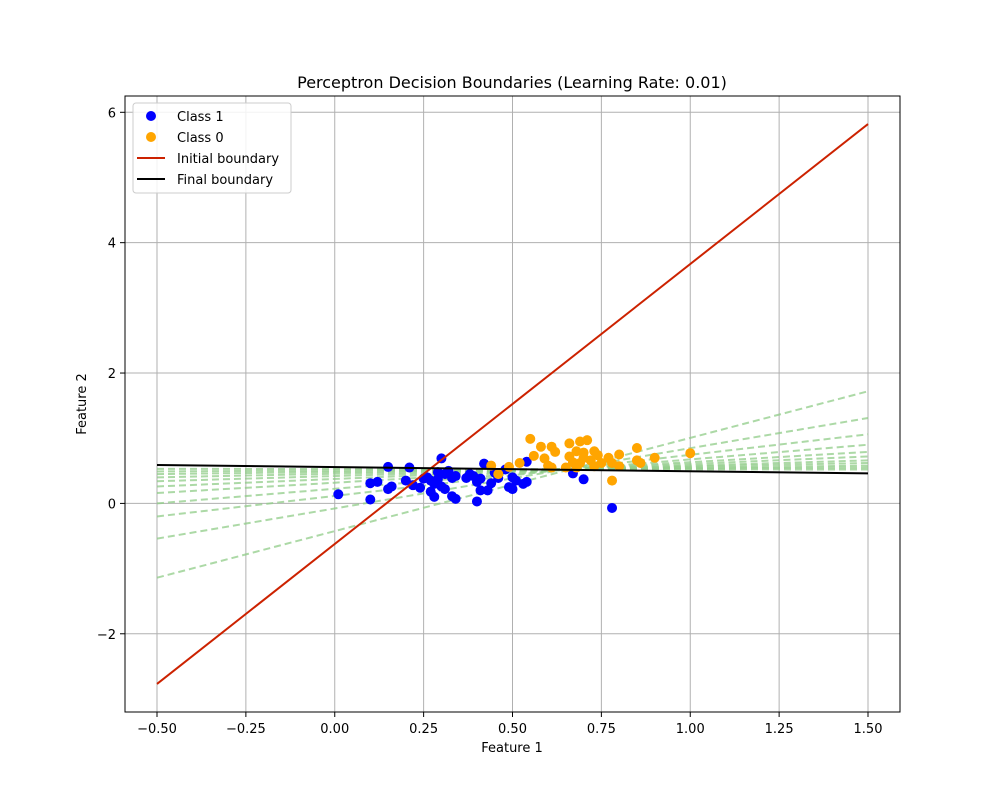  Describe the element at coordinates (512, 729) in the screenshot. I see `x-tick-label: 0.50` at that location.